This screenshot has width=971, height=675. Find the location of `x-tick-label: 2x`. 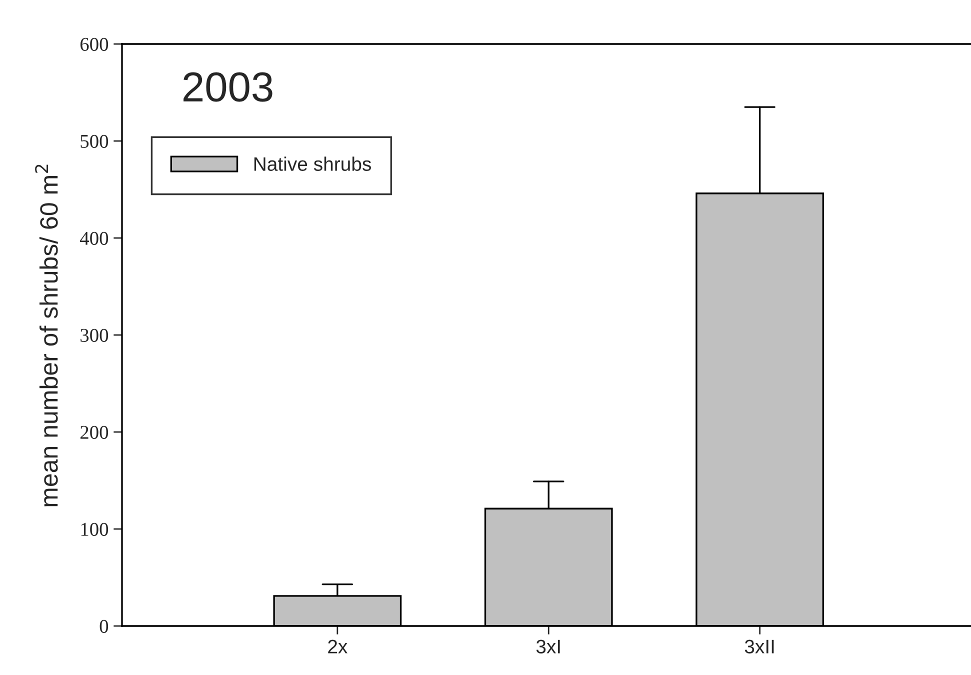

x-tick-label: 2x is located at coordinates (338, 647).